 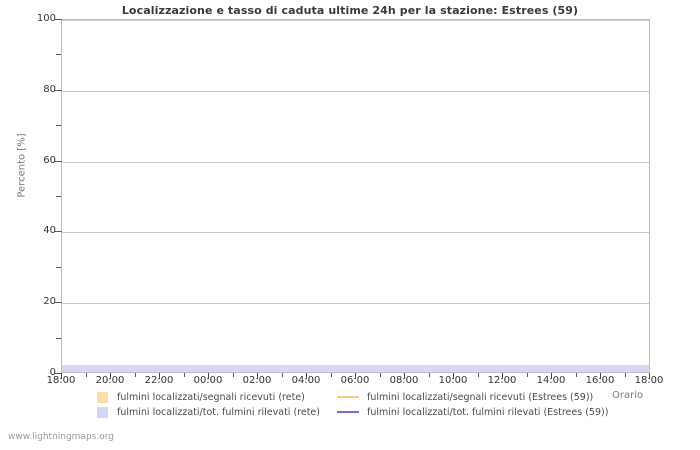 What do you see at coordinates (46, 18) in the screenshot?
I see `y-axis-tick-label: 100` at bounding box center [46, 18].